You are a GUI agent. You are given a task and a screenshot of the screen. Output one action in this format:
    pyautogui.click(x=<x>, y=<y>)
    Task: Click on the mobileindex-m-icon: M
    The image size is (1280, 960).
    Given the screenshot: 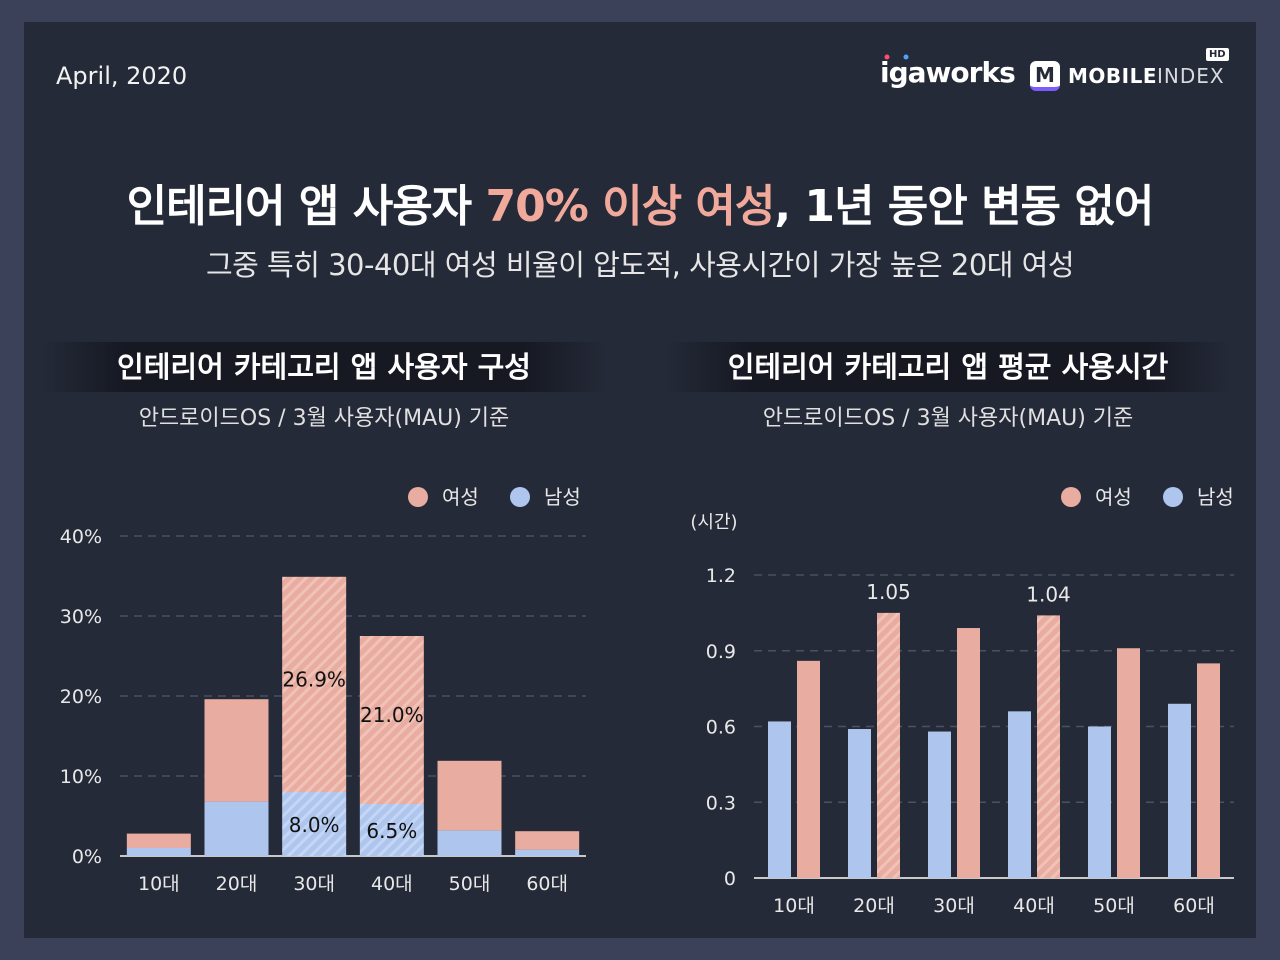 What is the action you would take?
    pyautogui.click(x=1045, y=76)
    